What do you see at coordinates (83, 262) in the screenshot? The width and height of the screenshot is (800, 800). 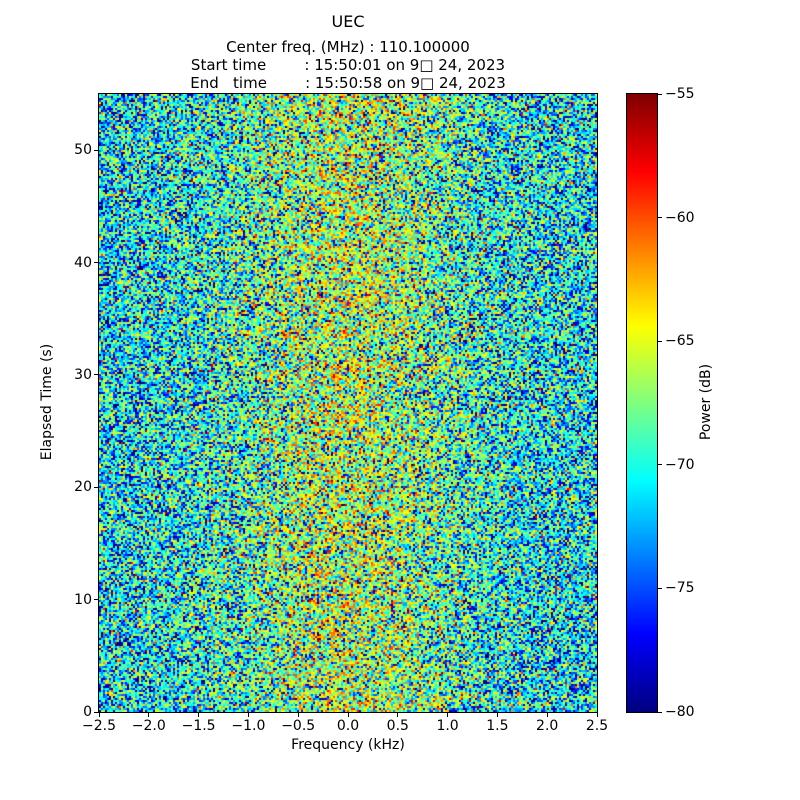 I see `y-tick-label: 40` at bounding box center [83, 262].